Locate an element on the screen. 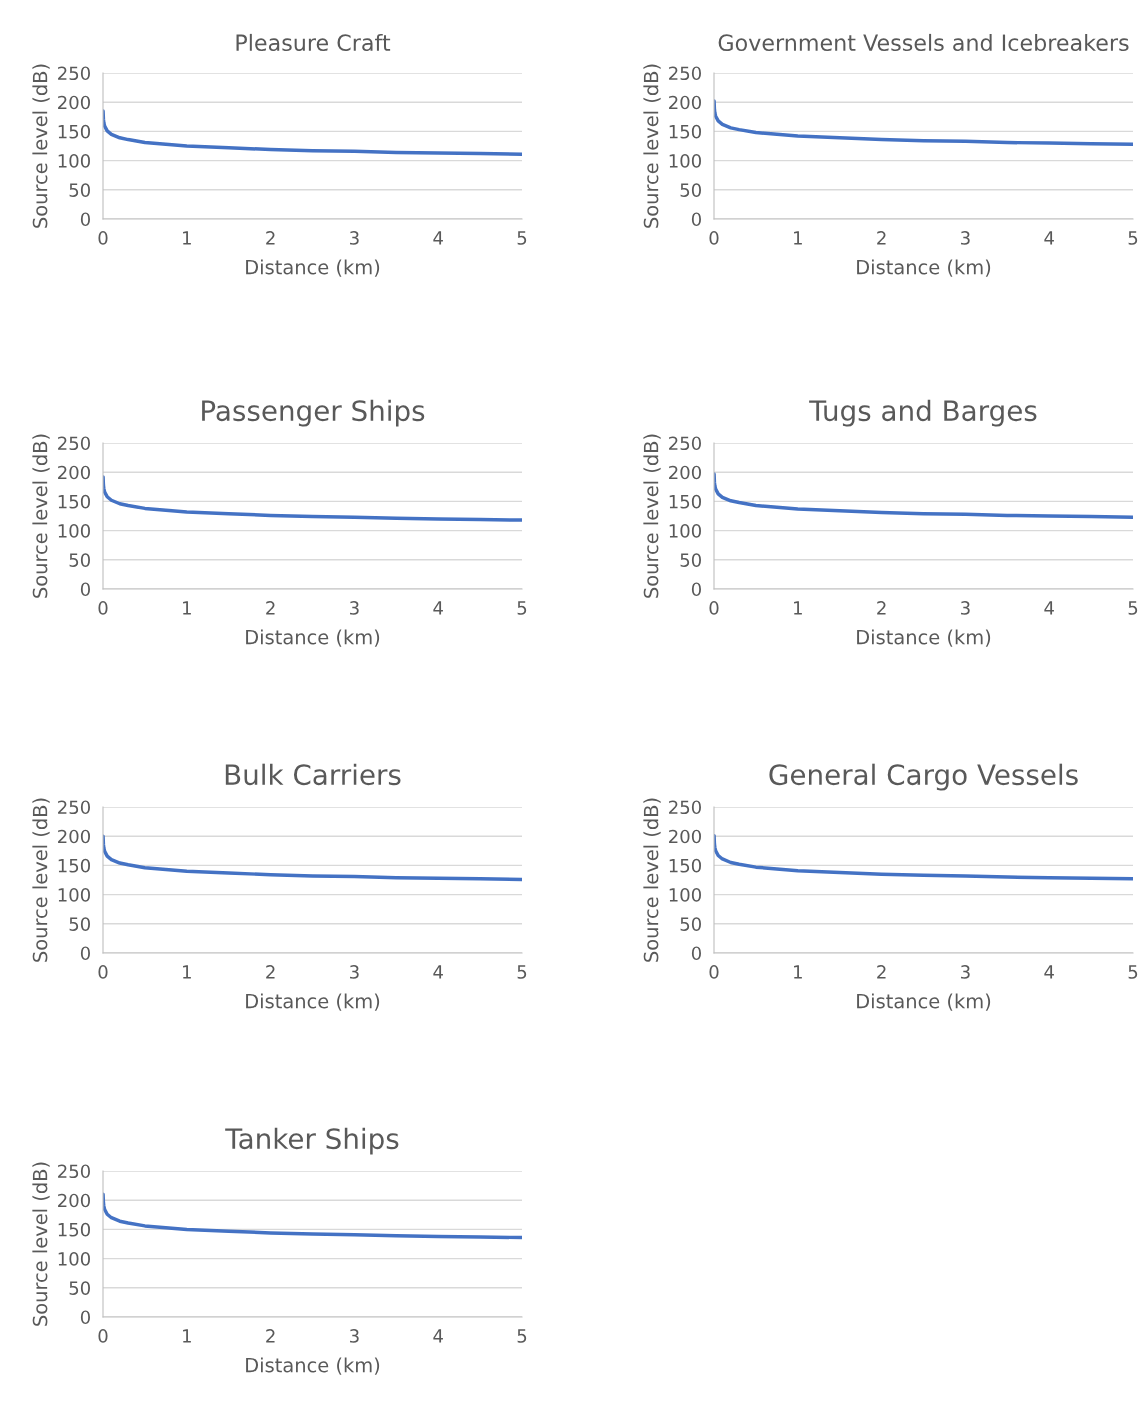 The image size is (1145, 1401). chart-title: Tugs and Barges is located at coordinates (923, 413).